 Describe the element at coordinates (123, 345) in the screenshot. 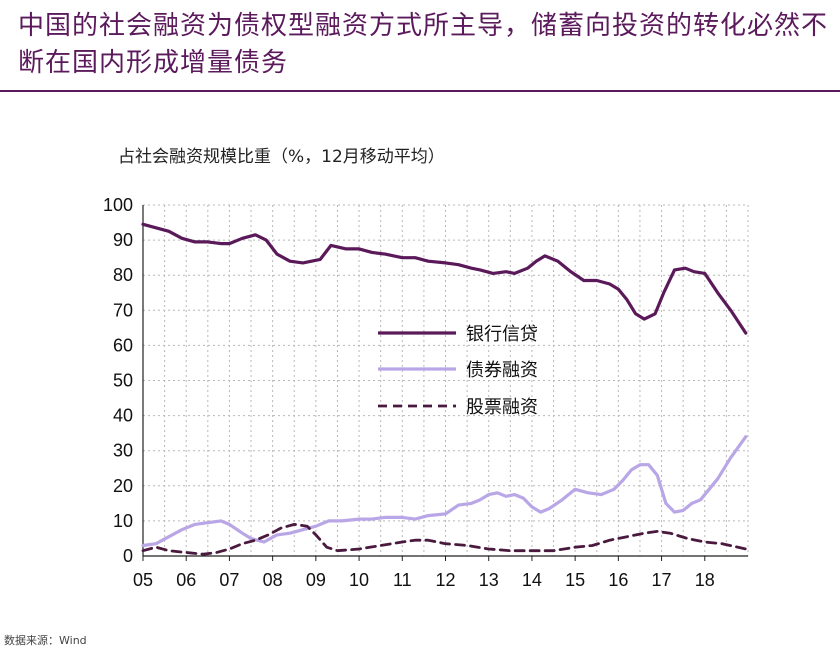

I see `y-tick-label: 60` at that location.